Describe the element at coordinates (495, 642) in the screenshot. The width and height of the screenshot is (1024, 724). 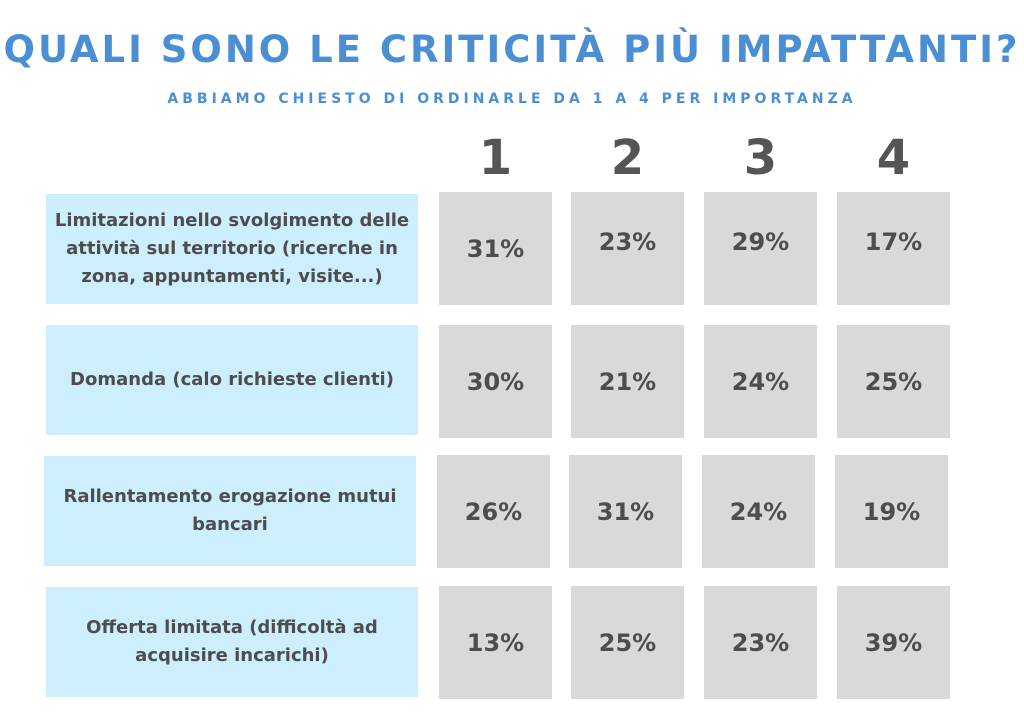
I see `value-cell-r4-c1: 13%` at that location.